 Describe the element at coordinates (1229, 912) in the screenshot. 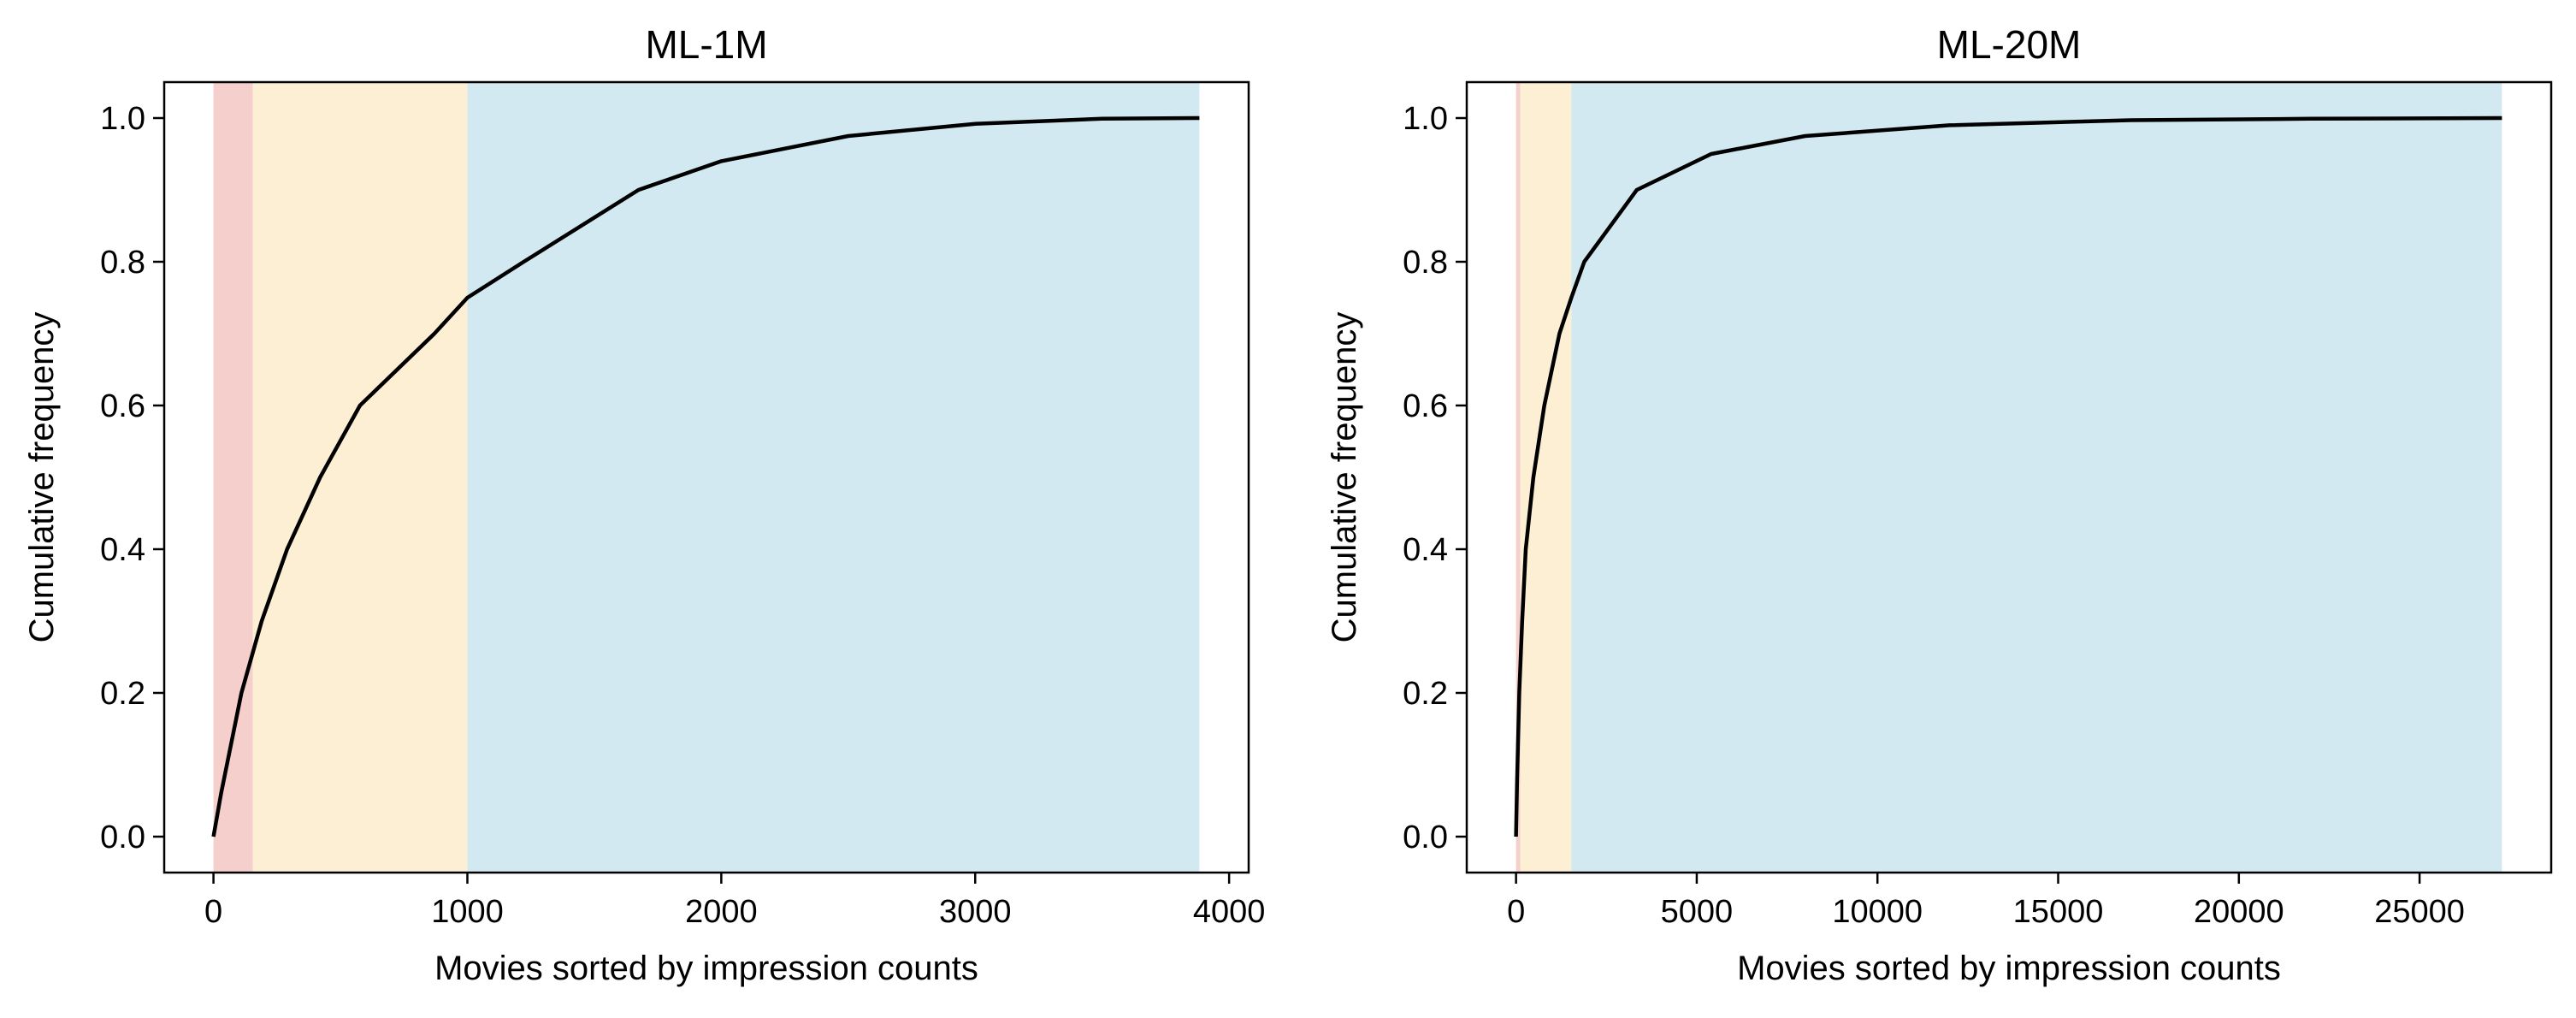

I see `x-tick-label: 4000` at that location.